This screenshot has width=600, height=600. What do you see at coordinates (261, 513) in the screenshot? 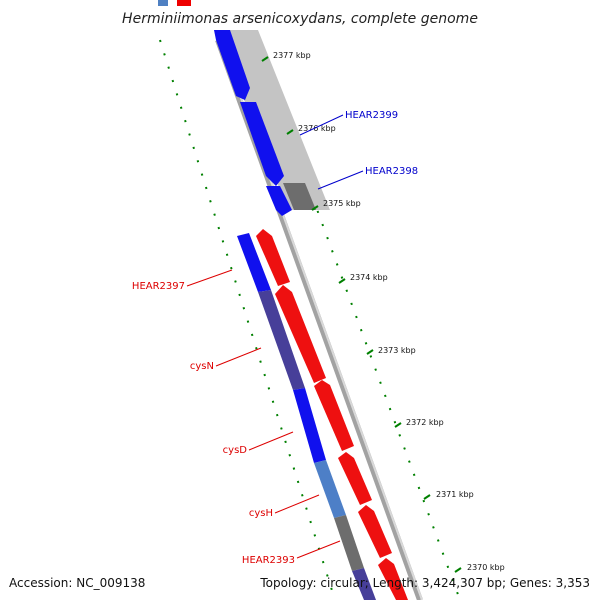
I see `gene-label-cysh: cysH` at bounding box center [261, 513].